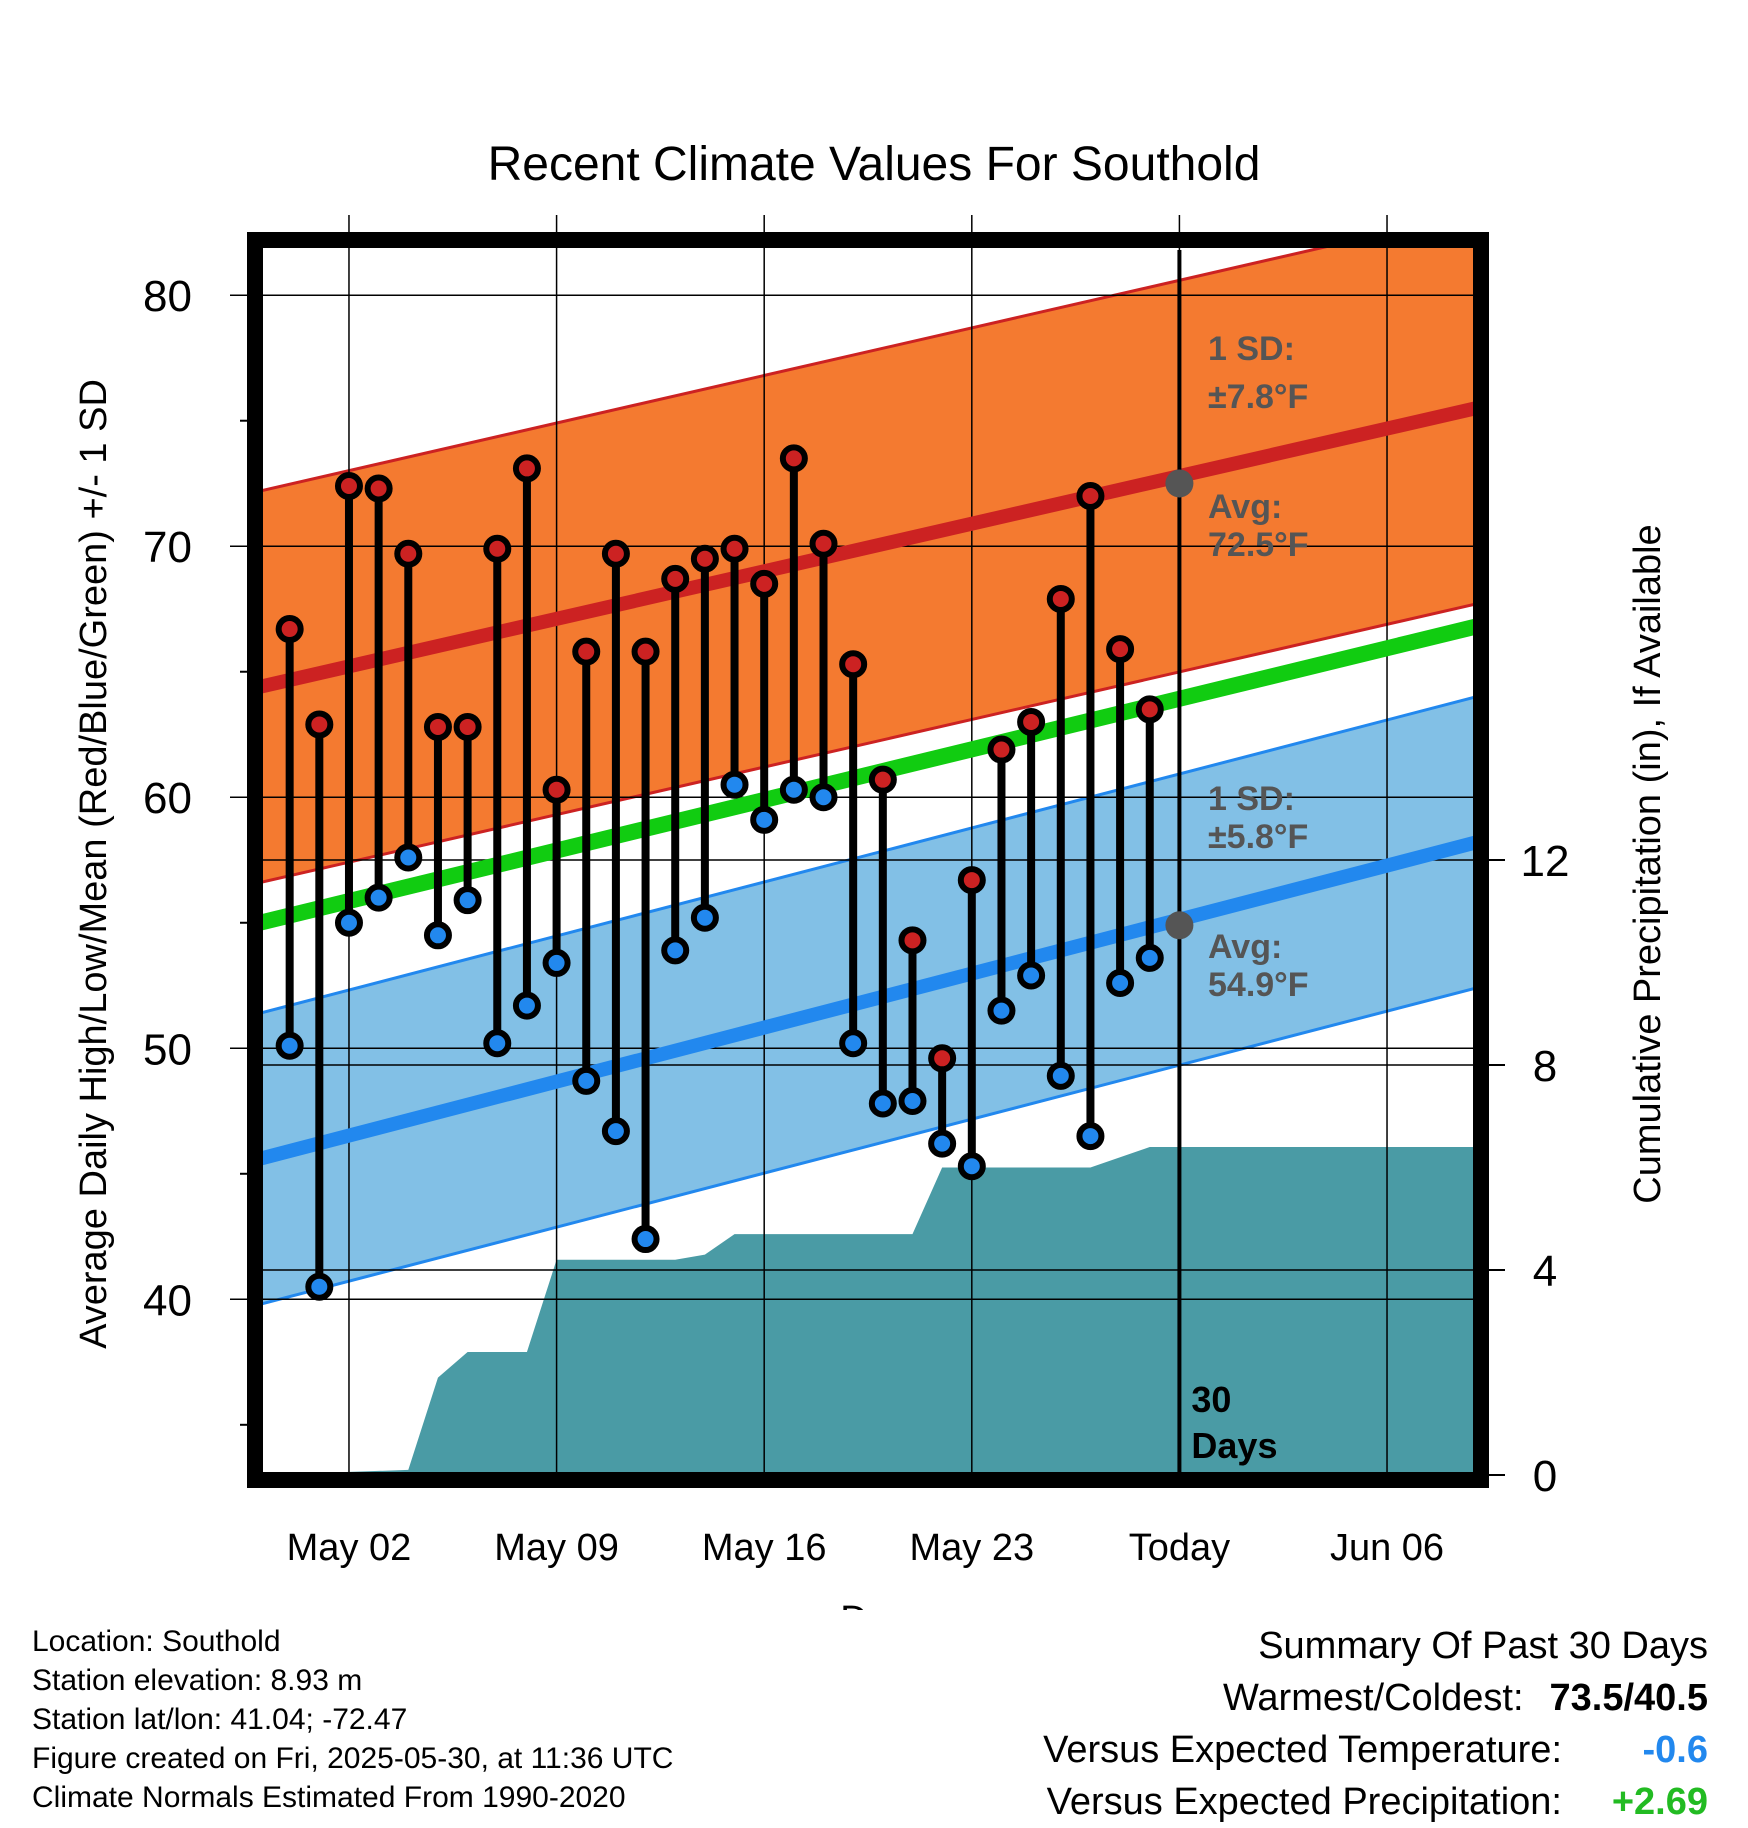  Describe the element at coordinates (167, 798) in the screenshot. I see `y-tick-label: 60` at that location.